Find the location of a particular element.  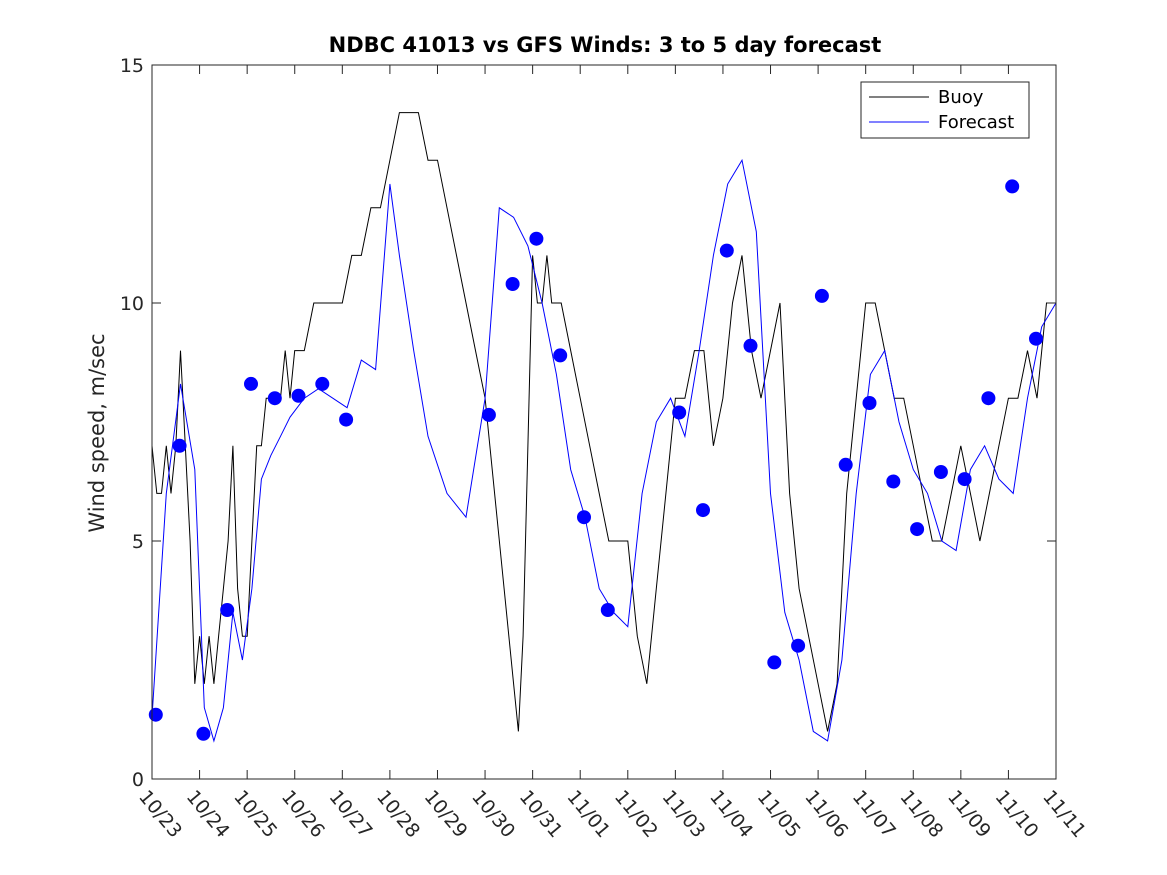

y-tick-label: 10 is located at coordinates (132, 304).